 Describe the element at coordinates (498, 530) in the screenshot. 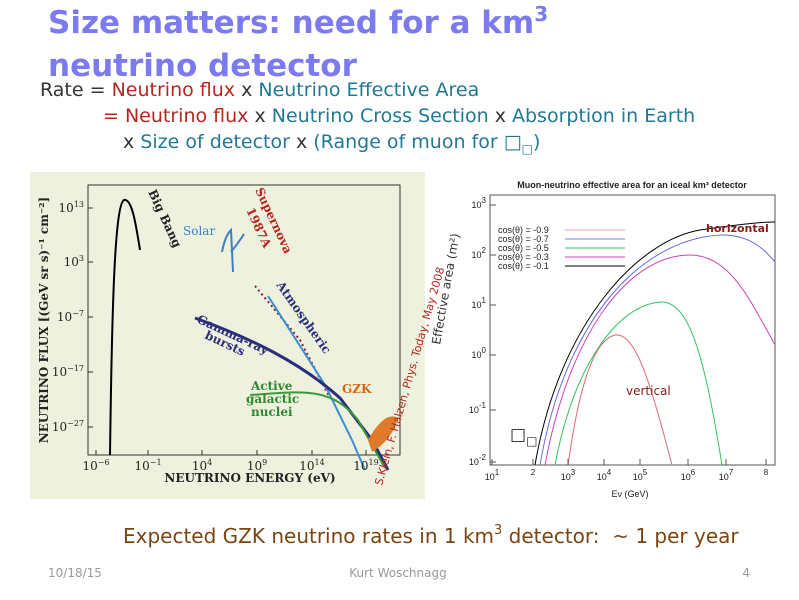

I see `summary-sup: 3` at that location.